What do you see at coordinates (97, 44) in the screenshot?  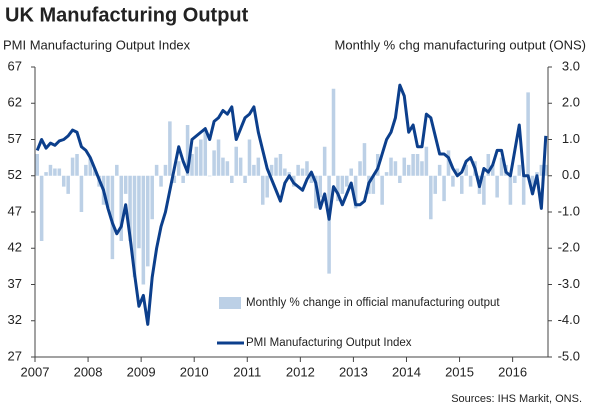 I see `y-axis-label: PMI Manufacturing Output Index` at bounding box center [97, 44].